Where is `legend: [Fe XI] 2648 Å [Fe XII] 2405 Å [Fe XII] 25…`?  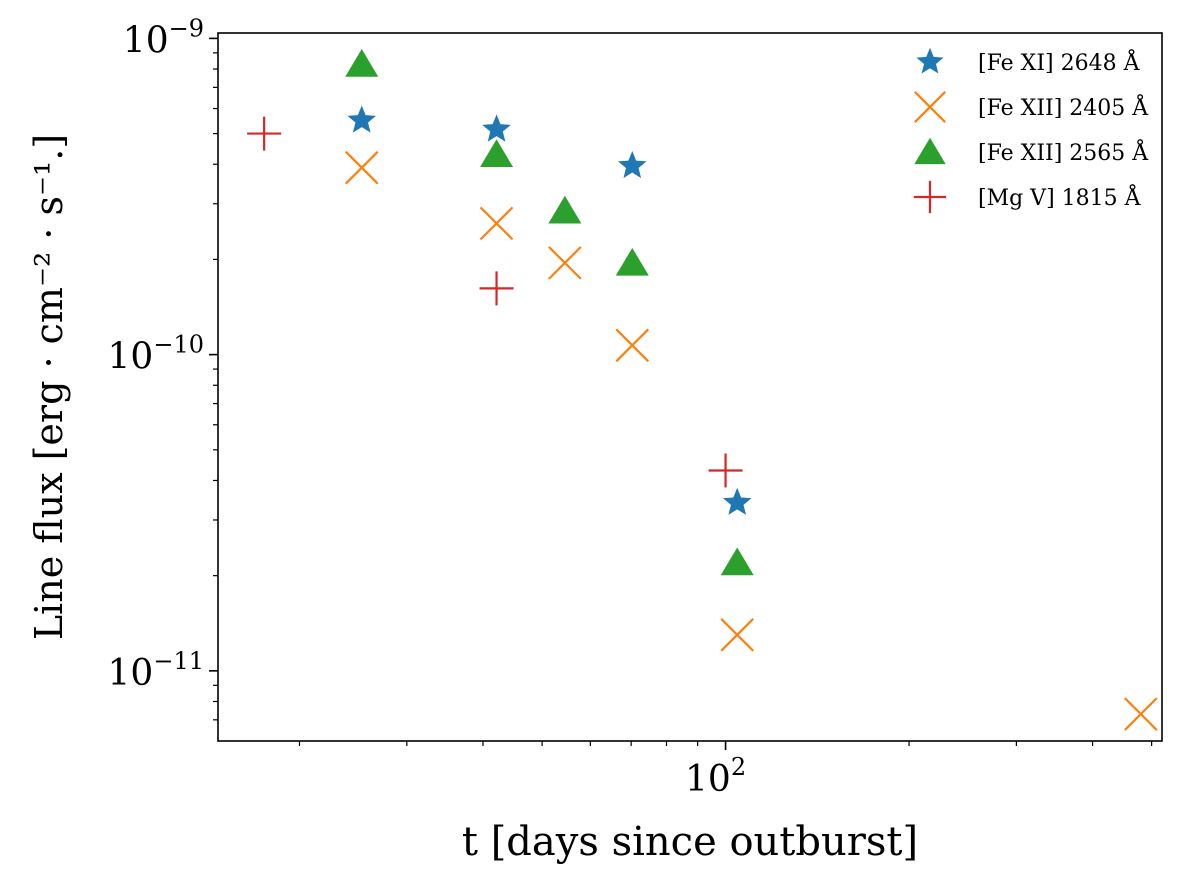 legend: [Fe XI] 2648 Å [Fe XII] 2405 Å [Fe XII] 25… is located at coordinates (1031, 130).